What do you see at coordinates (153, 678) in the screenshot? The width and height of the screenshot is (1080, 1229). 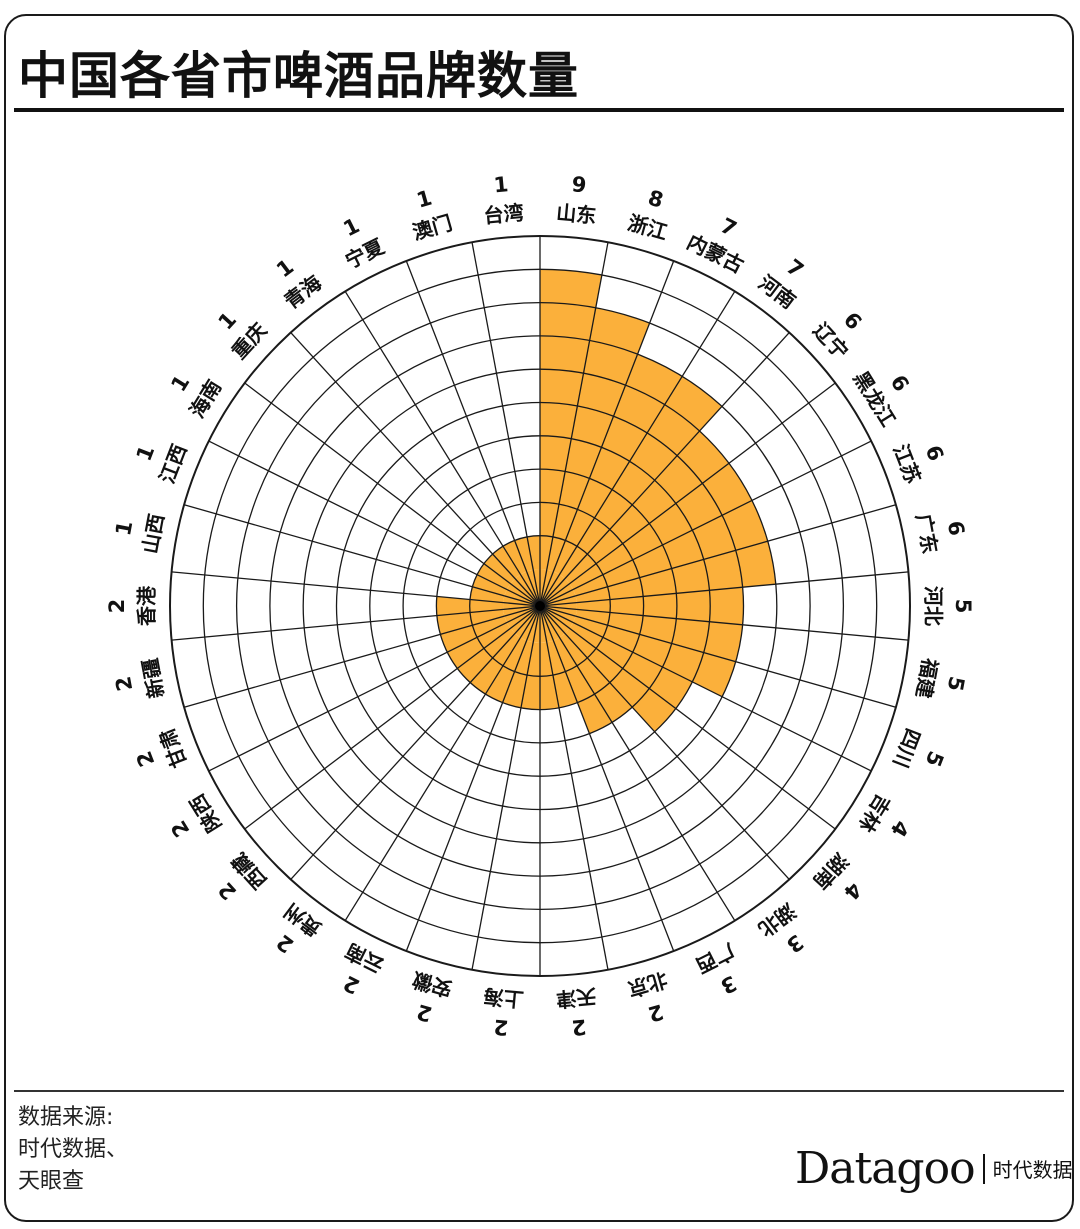 I see `category-label: 新疆` at bounding box center [153, 678].